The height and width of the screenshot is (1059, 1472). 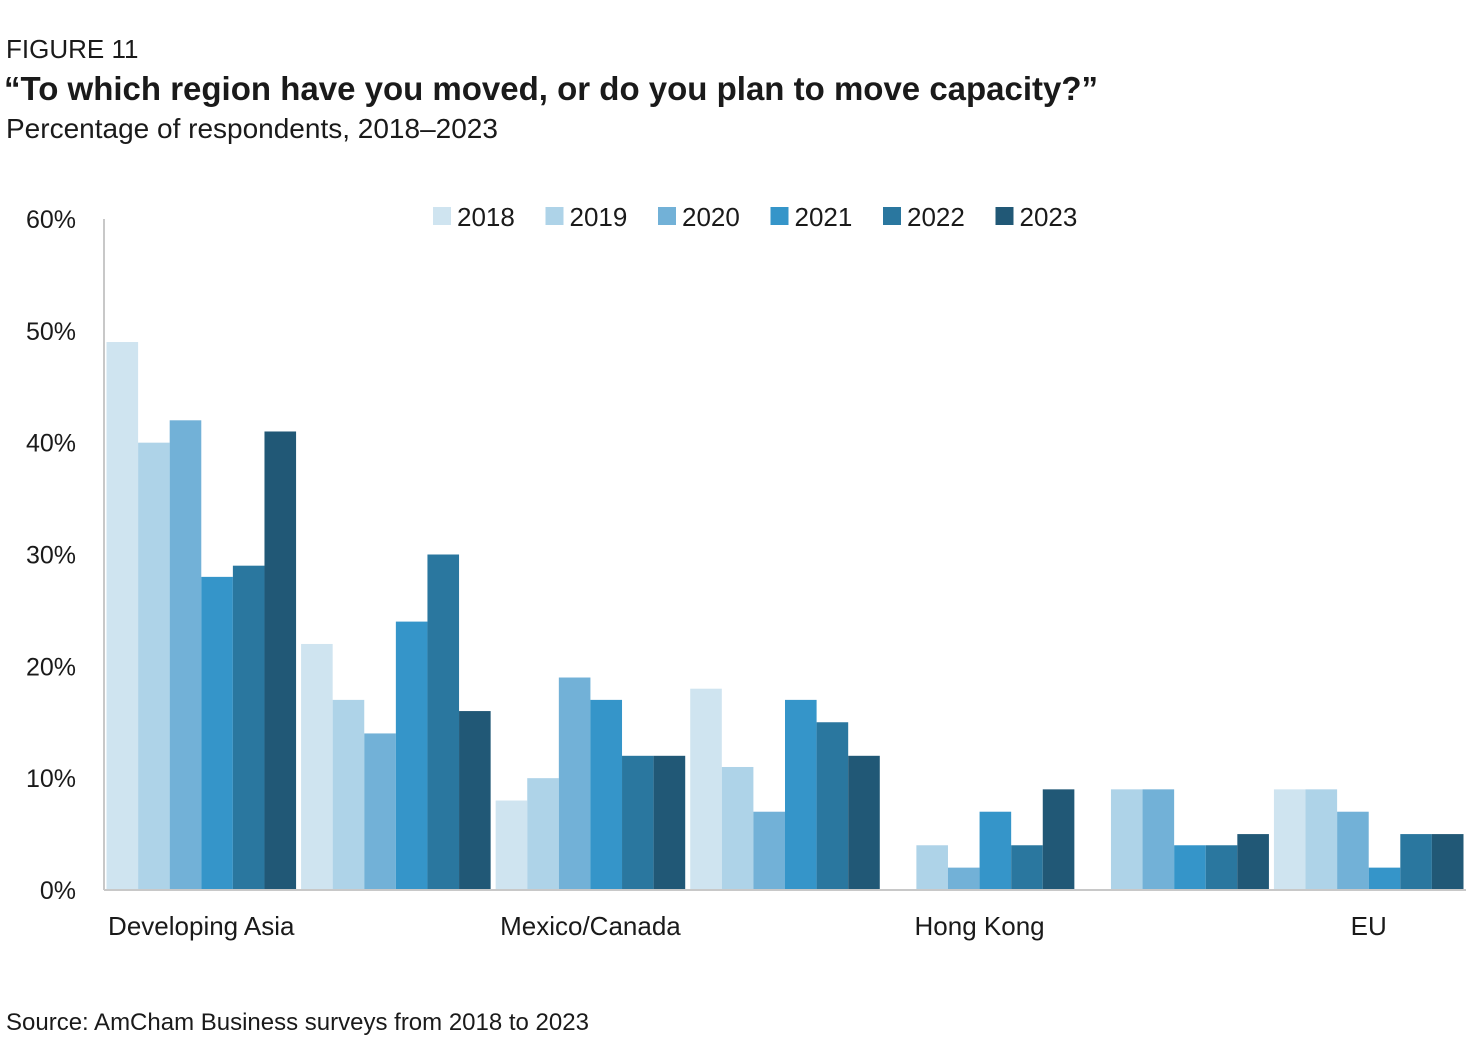 I want to click on legend-swatch-2023, so click(x=1004, y=216).